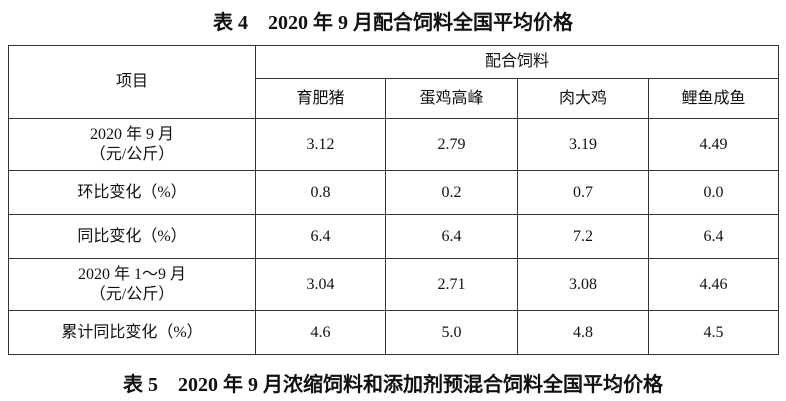 The image size is (786, 401). Describe the element at coordinates (320, 192) in the screenshot. I see `price-cell: 0.8` at that location.